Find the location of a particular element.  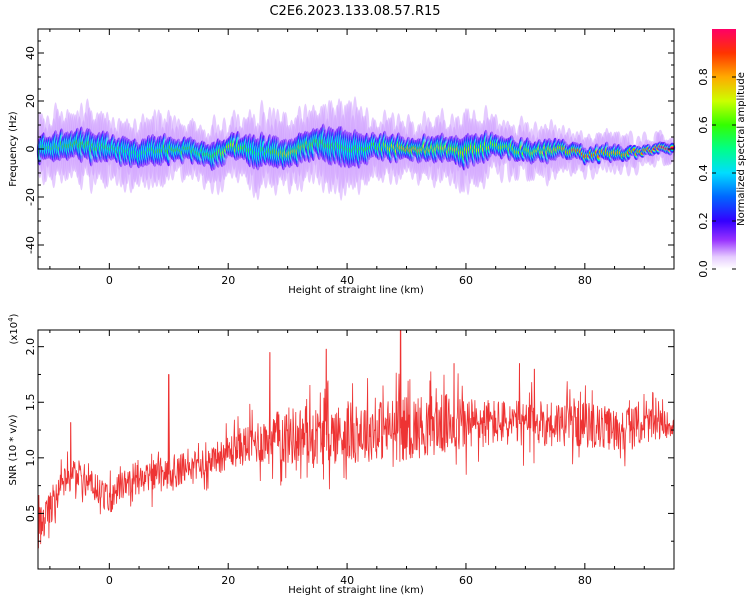

y-tick-label: 20 is located at coordinates (30, 101).